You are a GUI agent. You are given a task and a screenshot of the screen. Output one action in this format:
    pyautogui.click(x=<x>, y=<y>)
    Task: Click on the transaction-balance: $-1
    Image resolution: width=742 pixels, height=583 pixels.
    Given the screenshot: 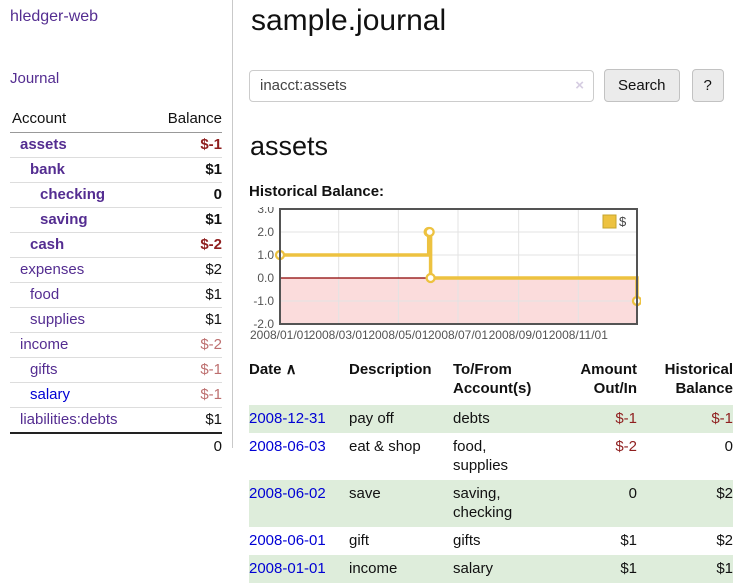 What is the action you would take?
    pyautogui.click(x=685, y=419)
    